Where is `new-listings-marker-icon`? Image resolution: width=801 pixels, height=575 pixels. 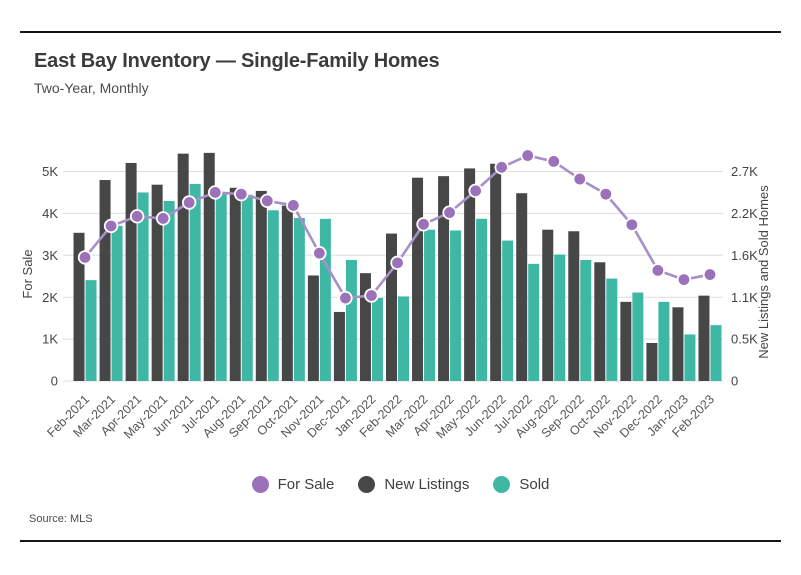
new-listings-marker-icon is located at coordinates (367, 484).